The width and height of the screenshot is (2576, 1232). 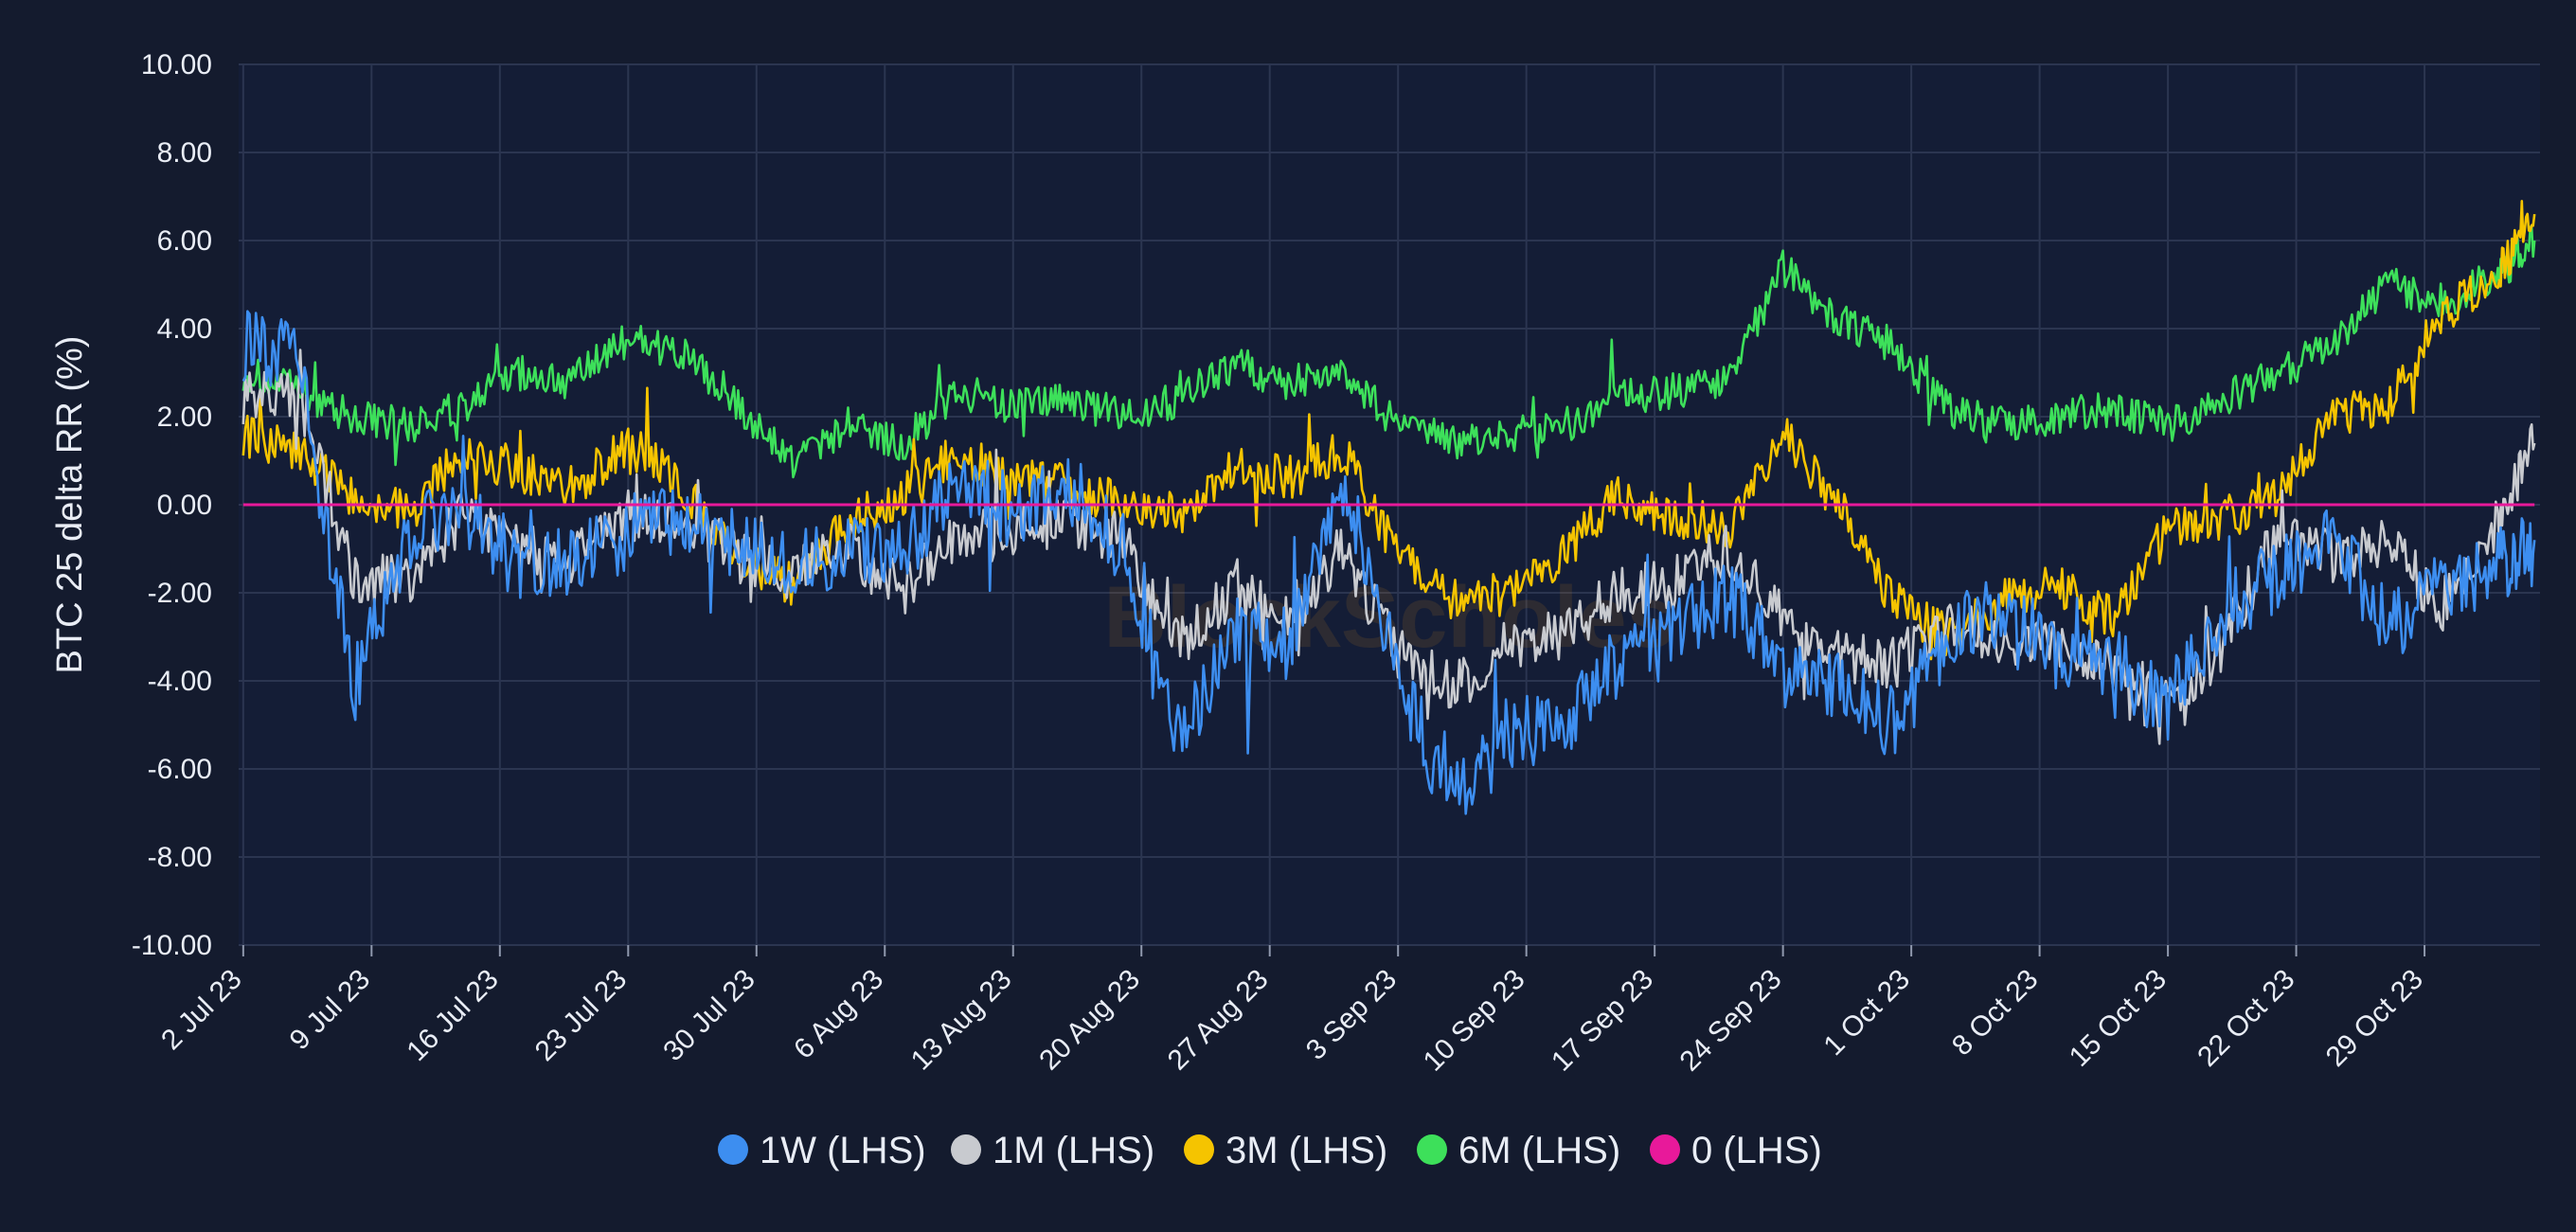 I want to click on y-axis-label: BTC 25 delta RR (%), so click(x=70, y=505).